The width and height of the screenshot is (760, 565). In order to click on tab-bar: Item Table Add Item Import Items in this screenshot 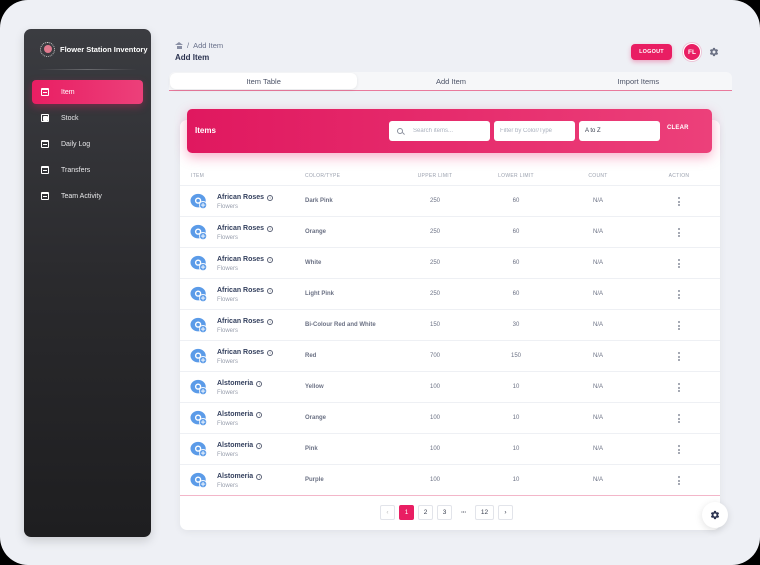, I will do `click(450, 81)`.